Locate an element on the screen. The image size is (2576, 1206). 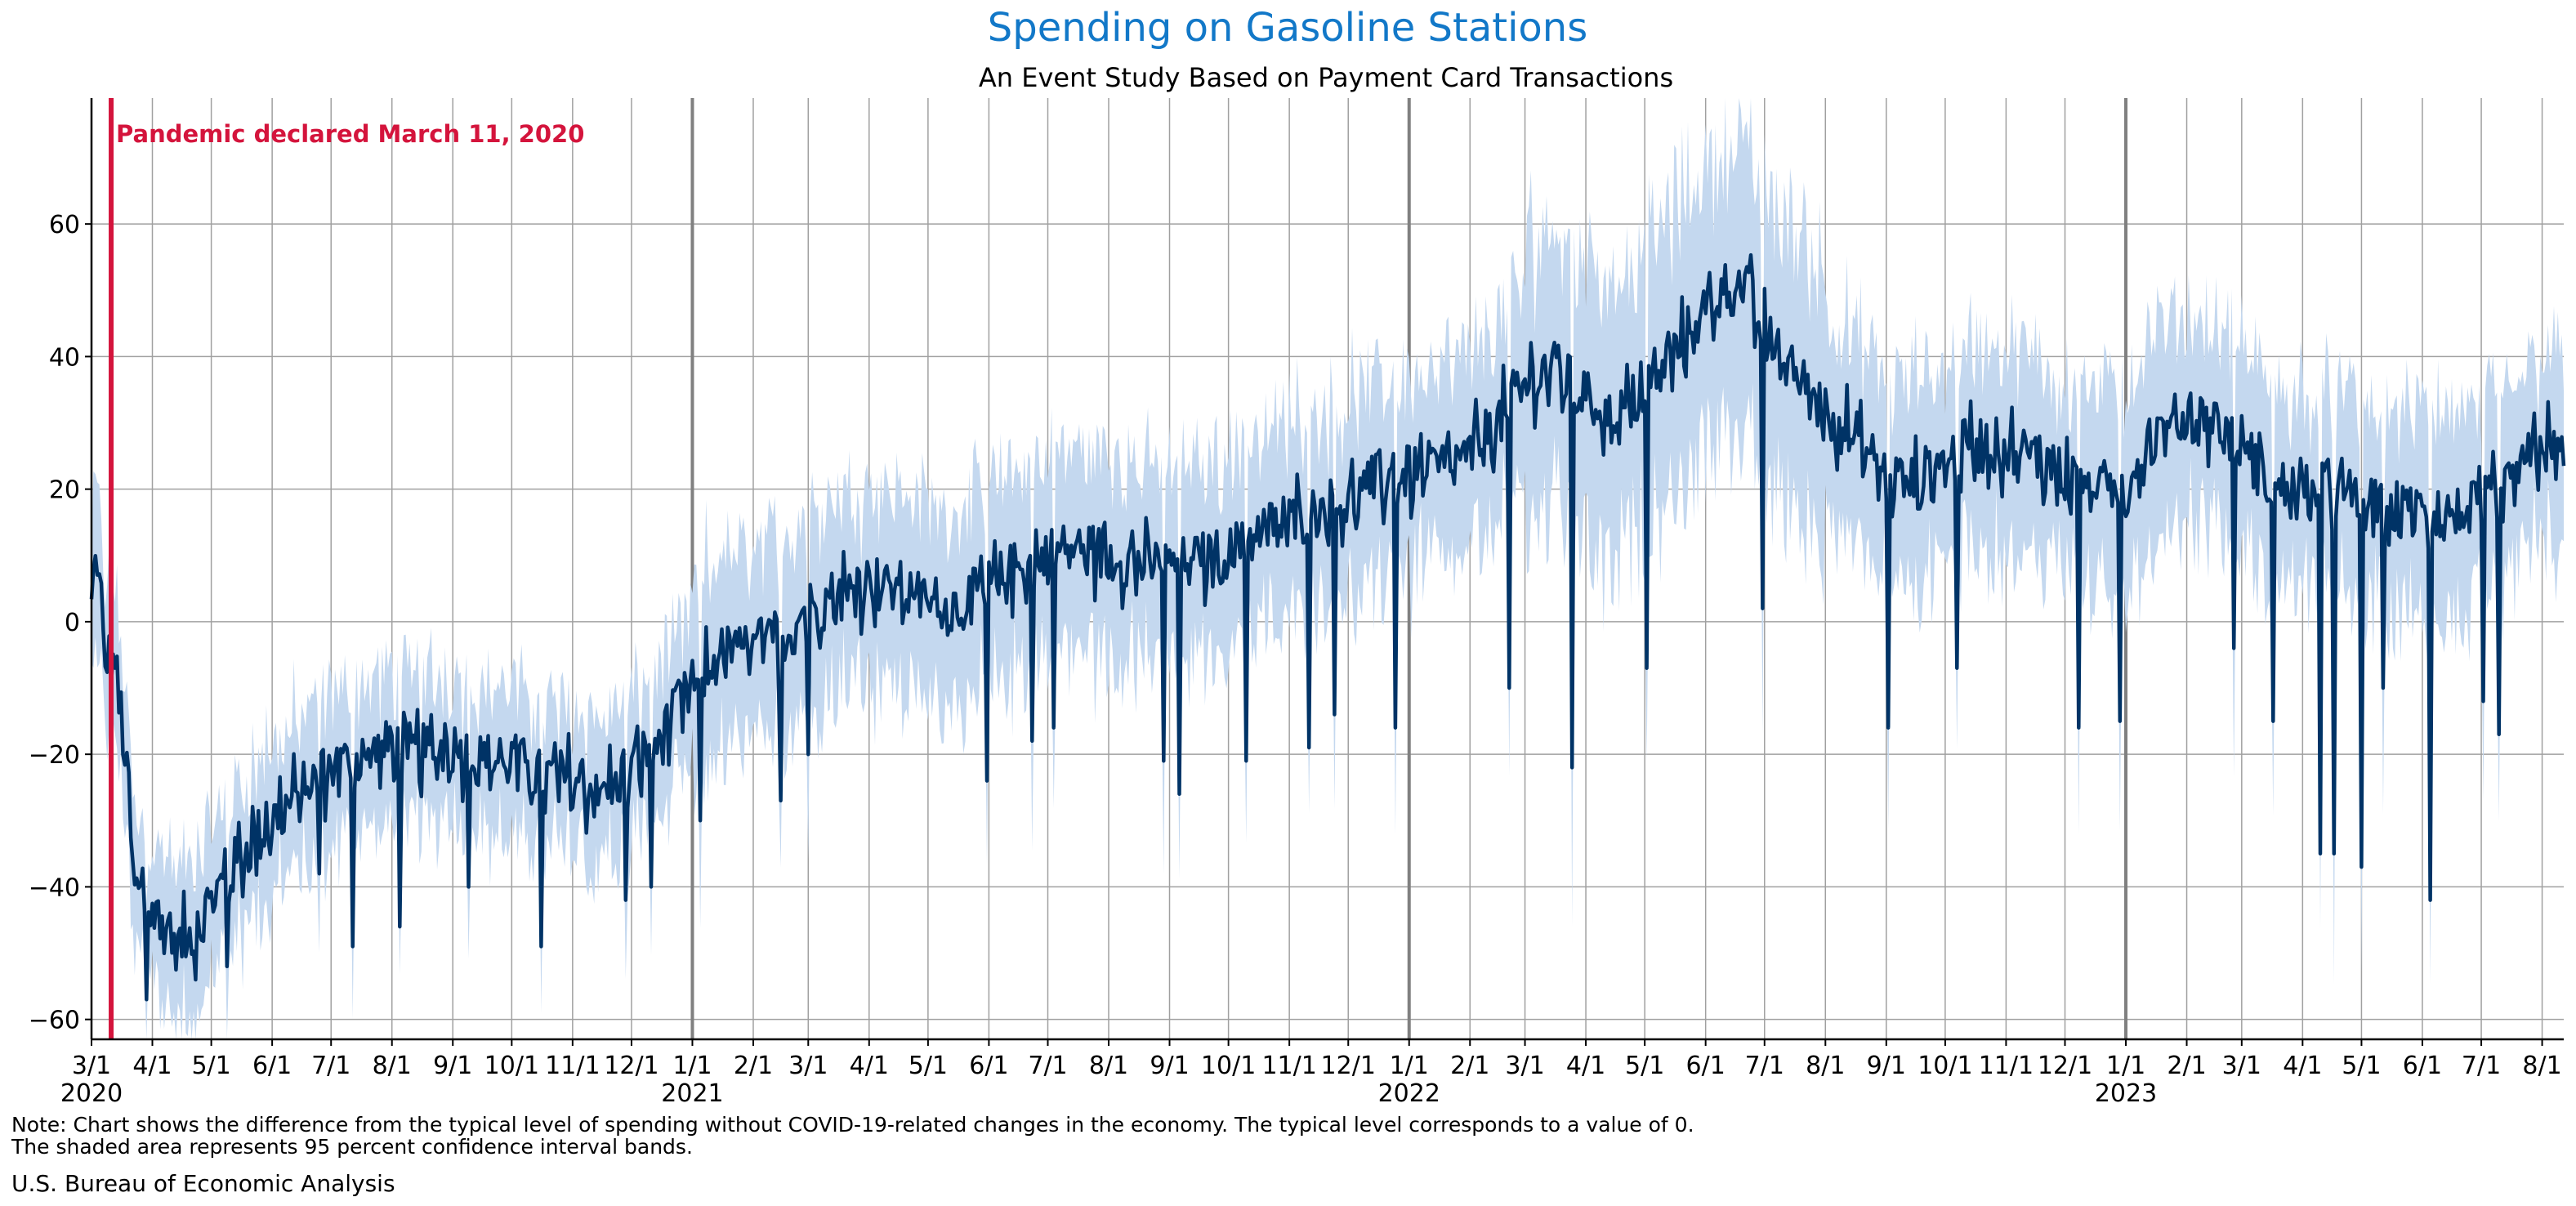
event-marker-layer: Pandemic declared March 11, 2020 is located at coordinates (346, 568).